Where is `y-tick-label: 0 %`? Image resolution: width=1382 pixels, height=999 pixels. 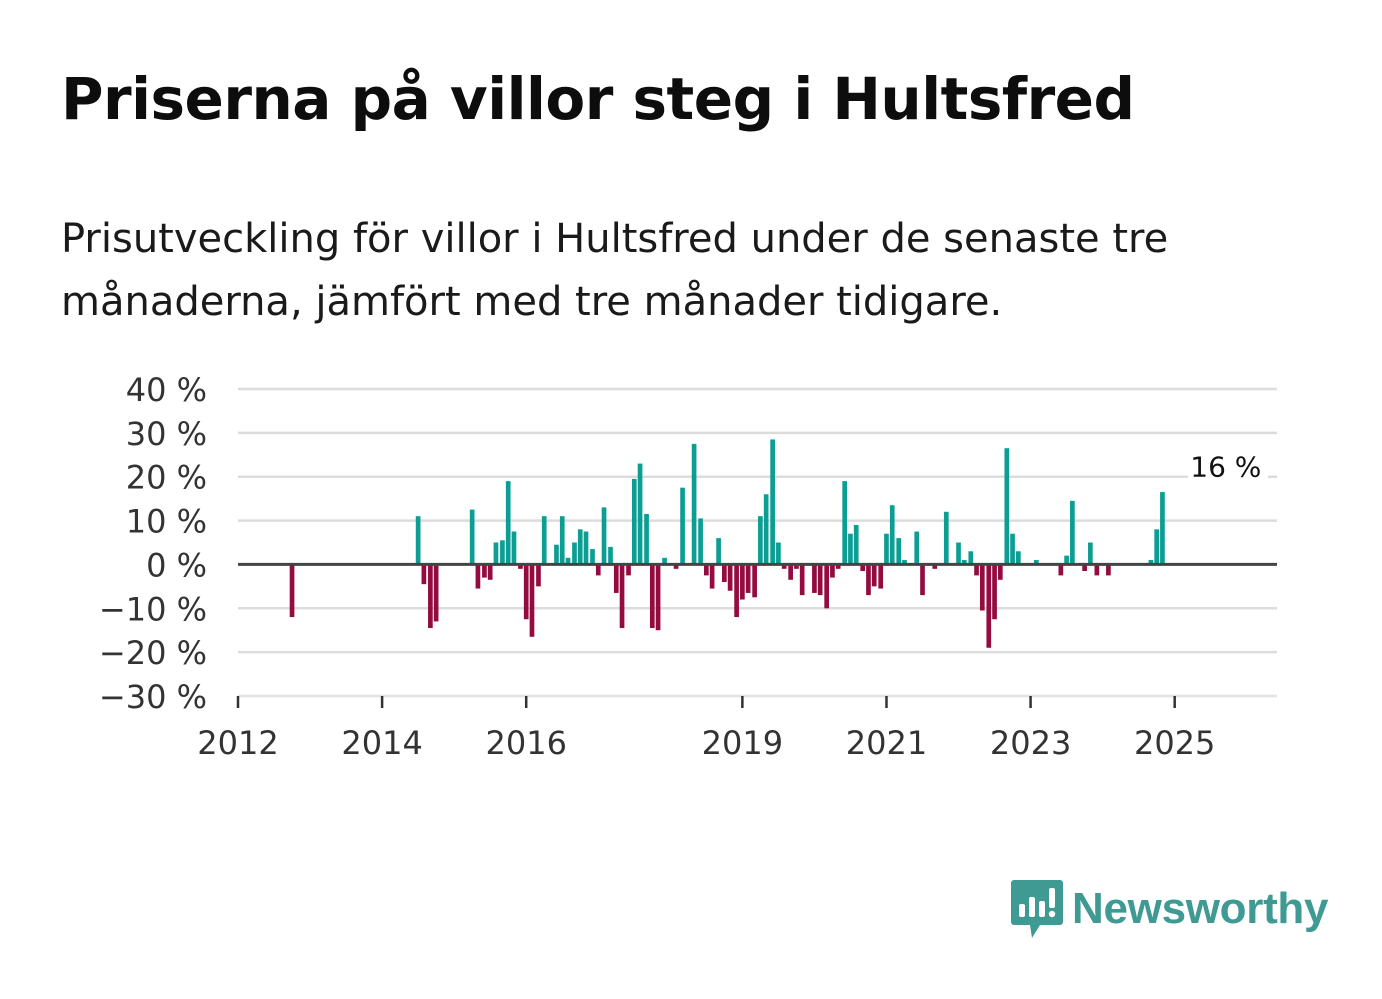
y-tick-label: 0 % is located at coordinates (176, 565).